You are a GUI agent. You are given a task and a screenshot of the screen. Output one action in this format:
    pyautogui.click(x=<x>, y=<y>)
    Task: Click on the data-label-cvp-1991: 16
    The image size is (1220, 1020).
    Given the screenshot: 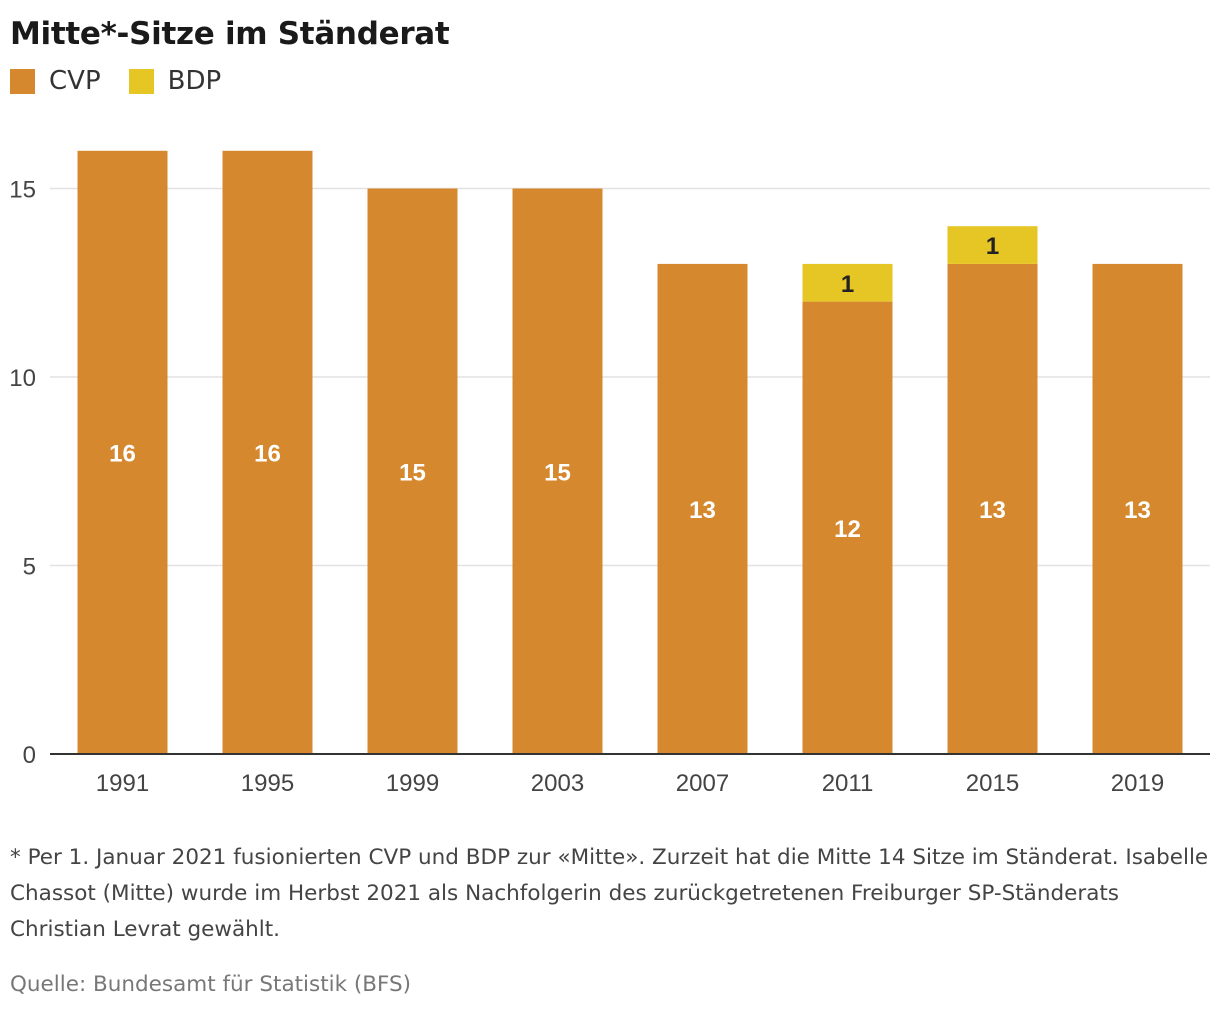 What is the action you would take?
    pyautogui.click(x=122, y=453)
    